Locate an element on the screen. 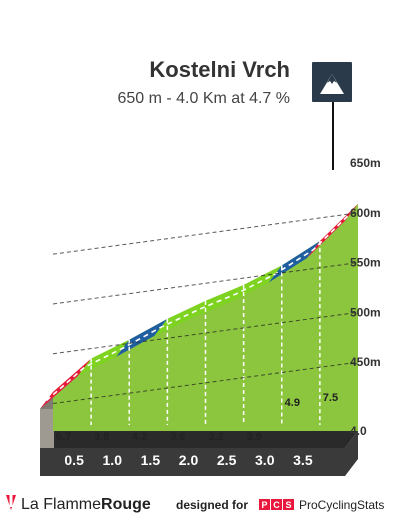 The image size is (405, 522). pcs-name: ProCyclingStats is located at coordinates (341, 505).